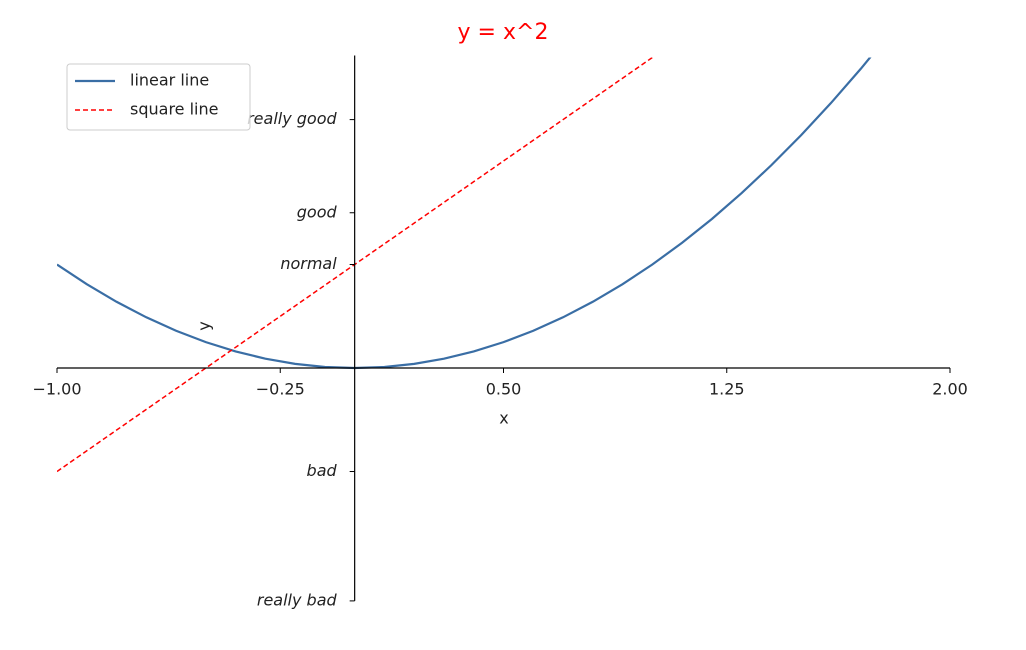 This screenshot has width=1026, height=650. What do you see at coordinates (308, 263) in the screenshot?
I see `y-tick-label: normal` at bounding box center [308, 263].